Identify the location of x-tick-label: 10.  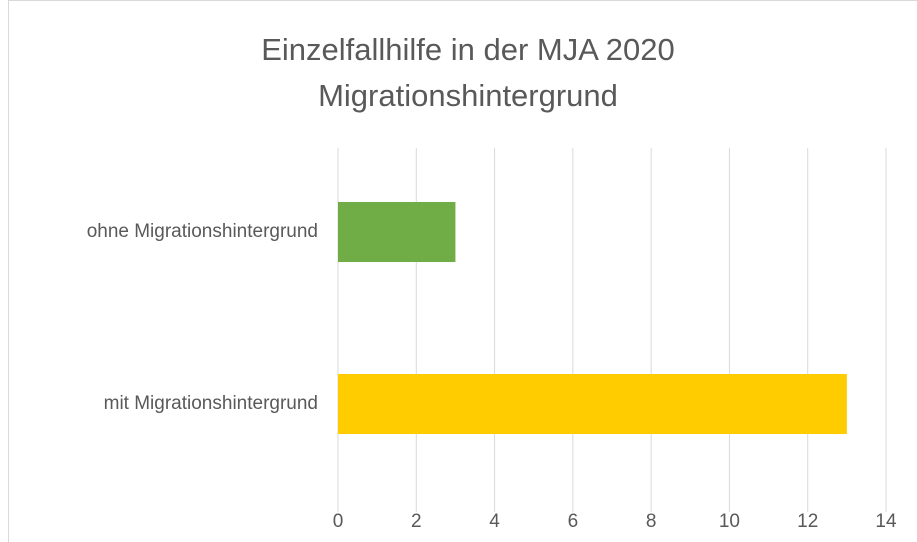
(729, 521).